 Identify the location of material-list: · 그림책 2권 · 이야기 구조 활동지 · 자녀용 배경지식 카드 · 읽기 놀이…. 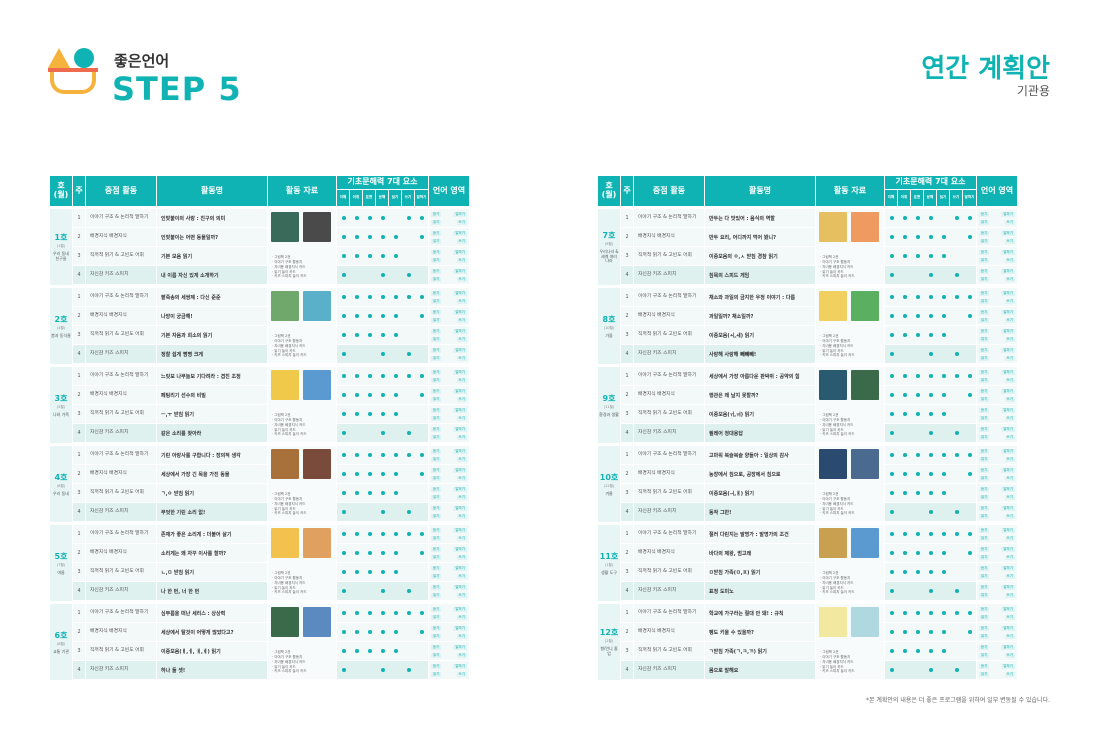
(289, 425).